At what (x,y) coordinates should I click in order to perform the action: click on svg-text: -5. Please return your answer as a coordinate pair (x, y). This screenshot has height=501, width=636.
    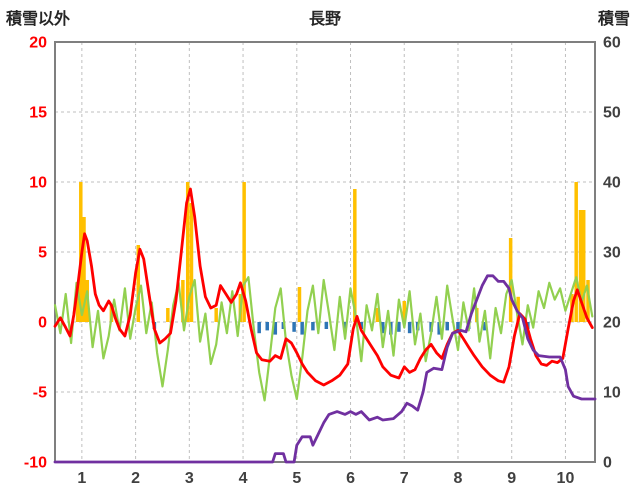
    Looking at the image, I should click on (40, 393).